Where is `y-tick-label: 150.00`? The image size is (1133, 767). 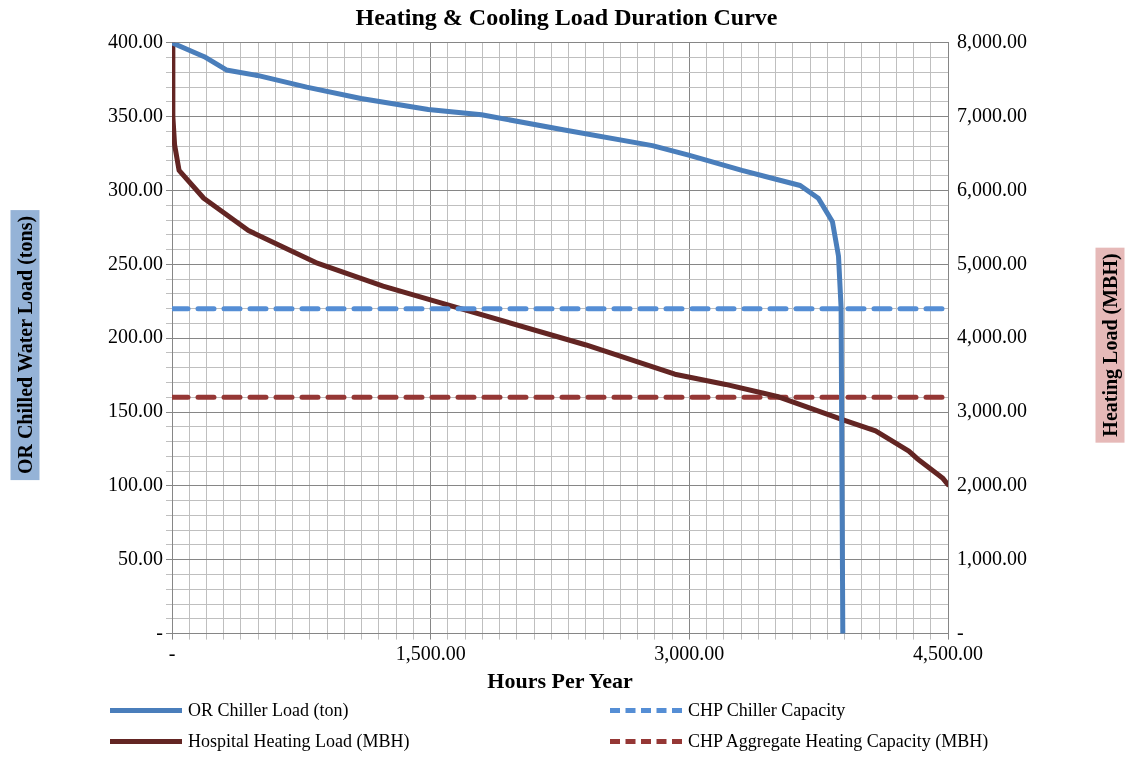 y-tick-label: 150.00 is located at coordinates (135, 410).